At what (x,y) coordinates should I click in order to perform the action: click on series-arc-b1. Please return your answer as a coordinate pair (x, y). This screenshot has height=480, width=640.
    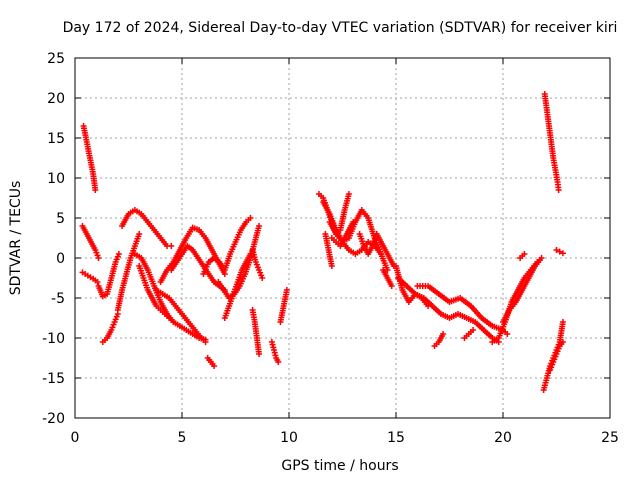
    Looking at the image, I should click on (147, 228).